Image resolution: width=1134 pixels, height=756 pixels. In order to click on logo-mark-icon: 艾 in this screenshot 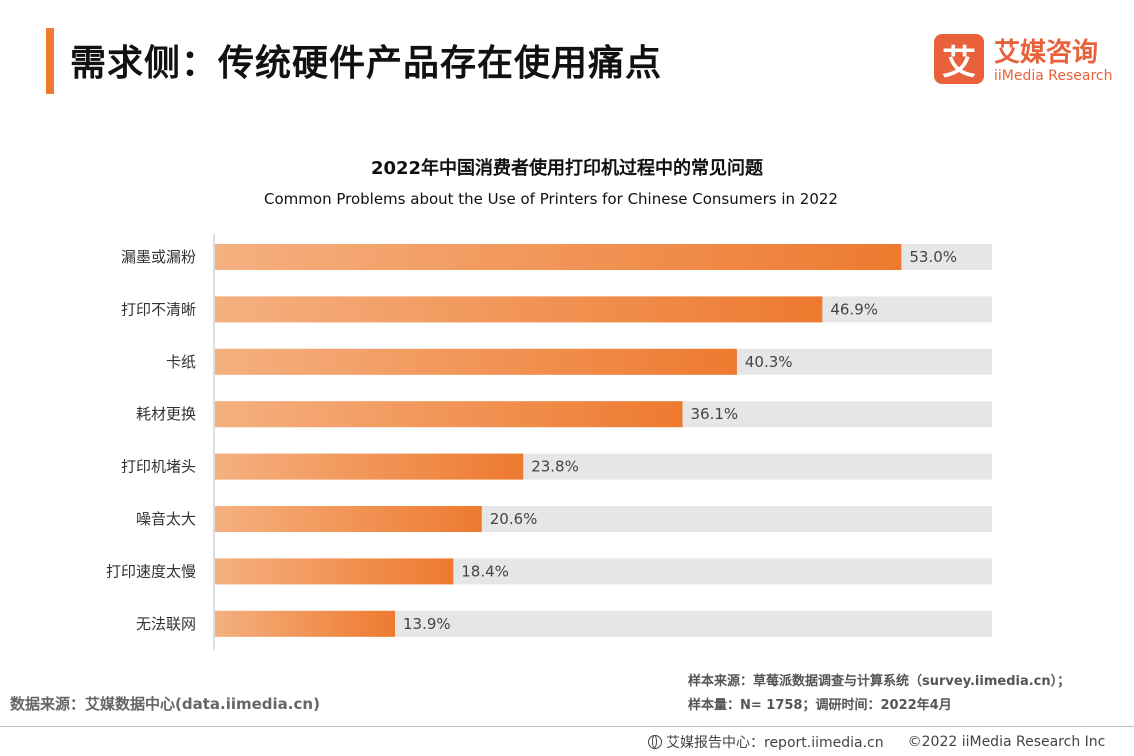, I will do `click(959, 59)`.